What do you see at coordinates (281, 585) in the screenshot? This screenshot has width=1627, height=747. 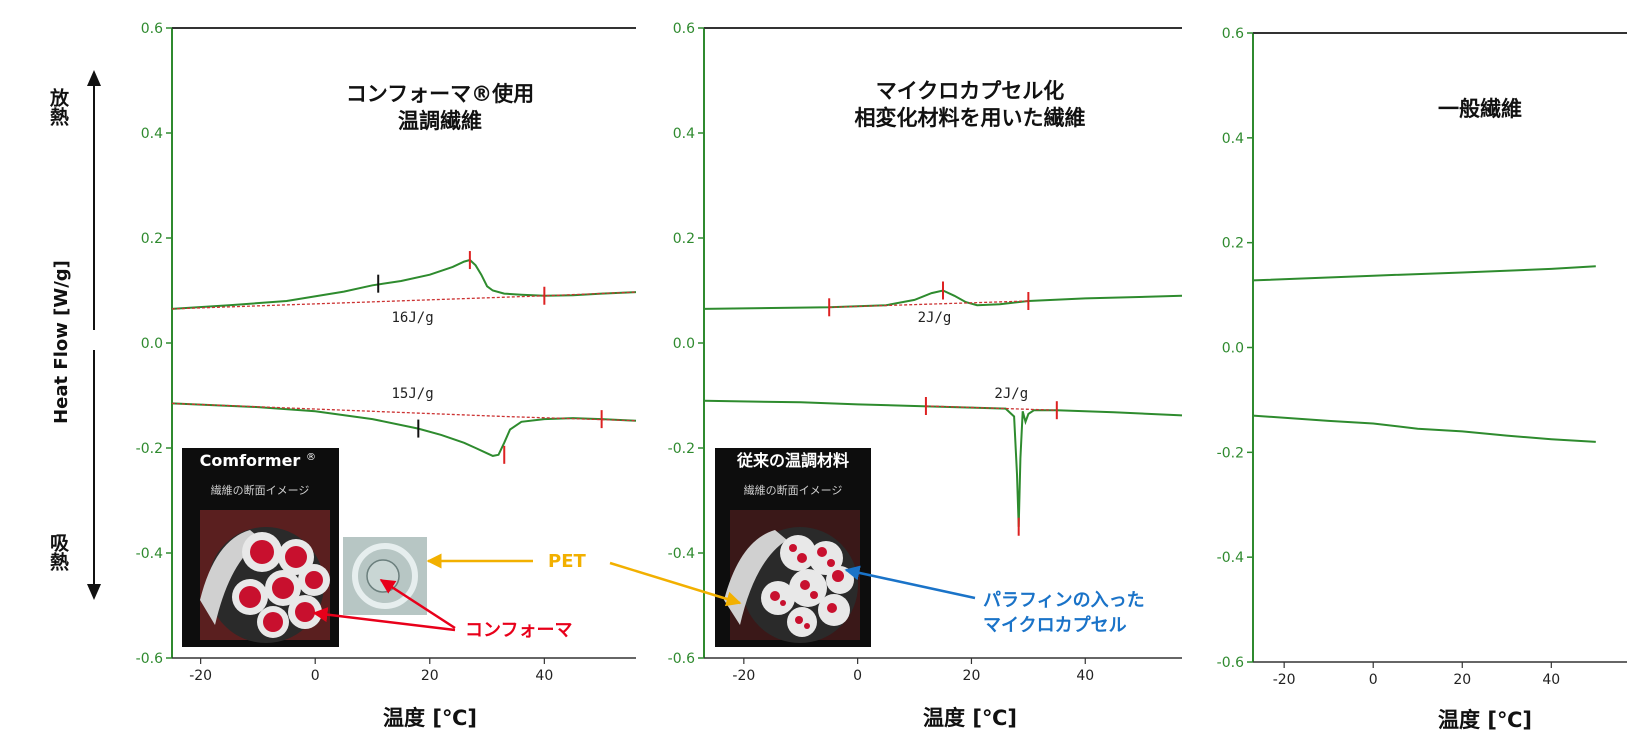 I see `comformer-cores` at bounding box center [281, 585].